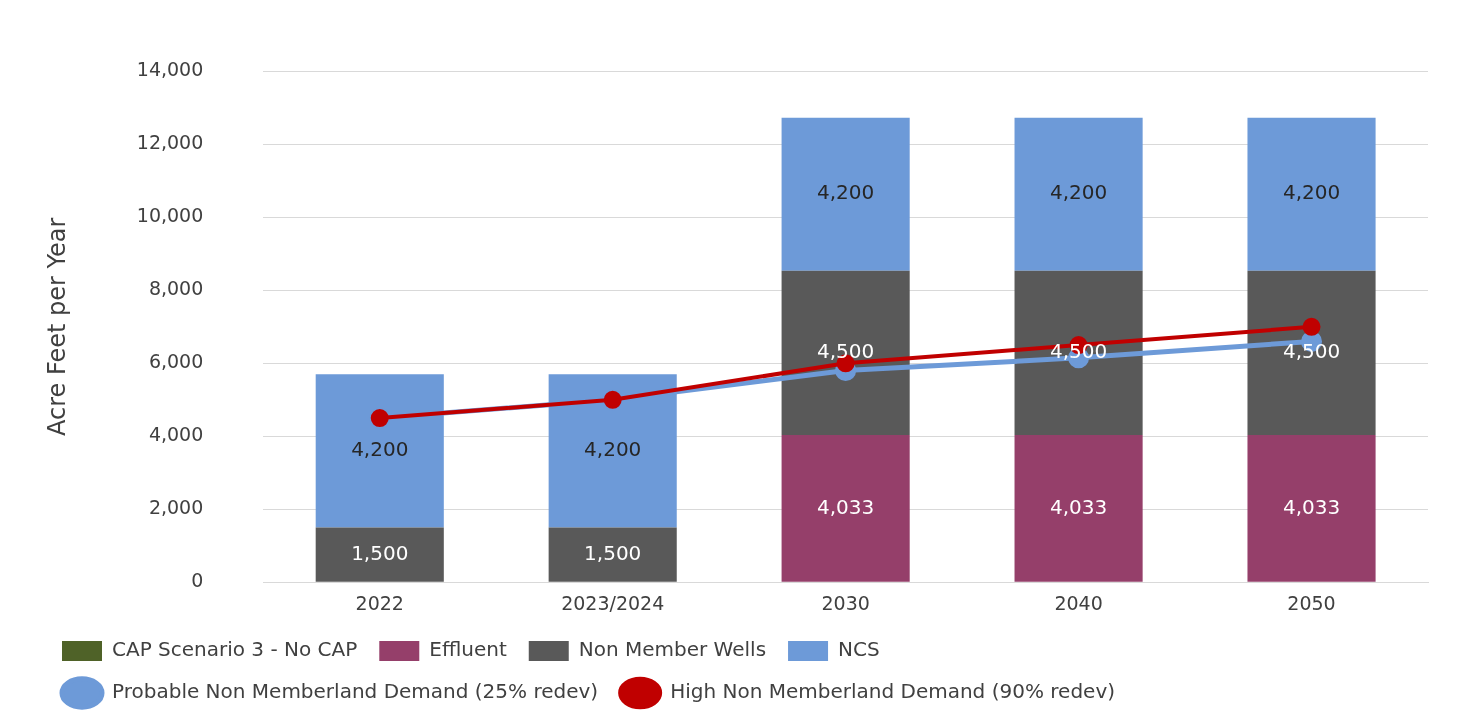 This screenshot has width=1468, height=723. I want to click on x-tick-label: 2040, so click(1078, 602).